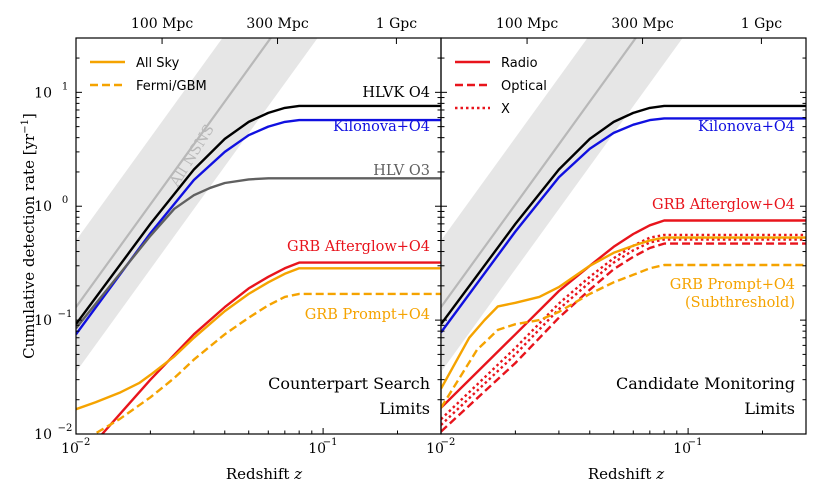  Describe the element at coordinates (349, 383) in the screenshot. I see `panel-label: Counterpart Search` at that location.